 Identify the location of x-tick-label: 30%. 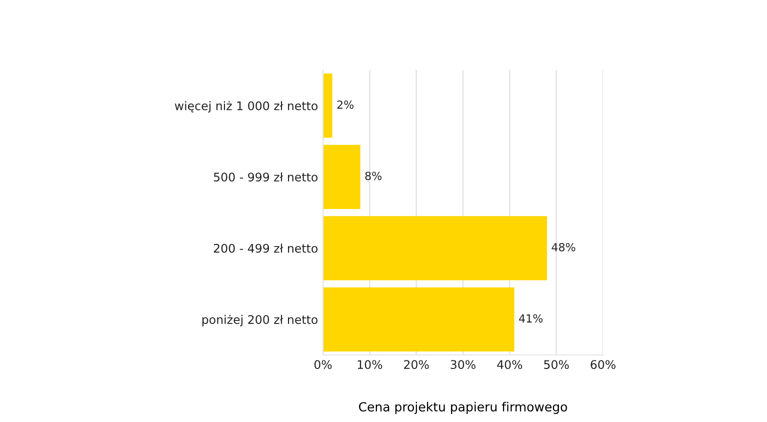
(463, 364).